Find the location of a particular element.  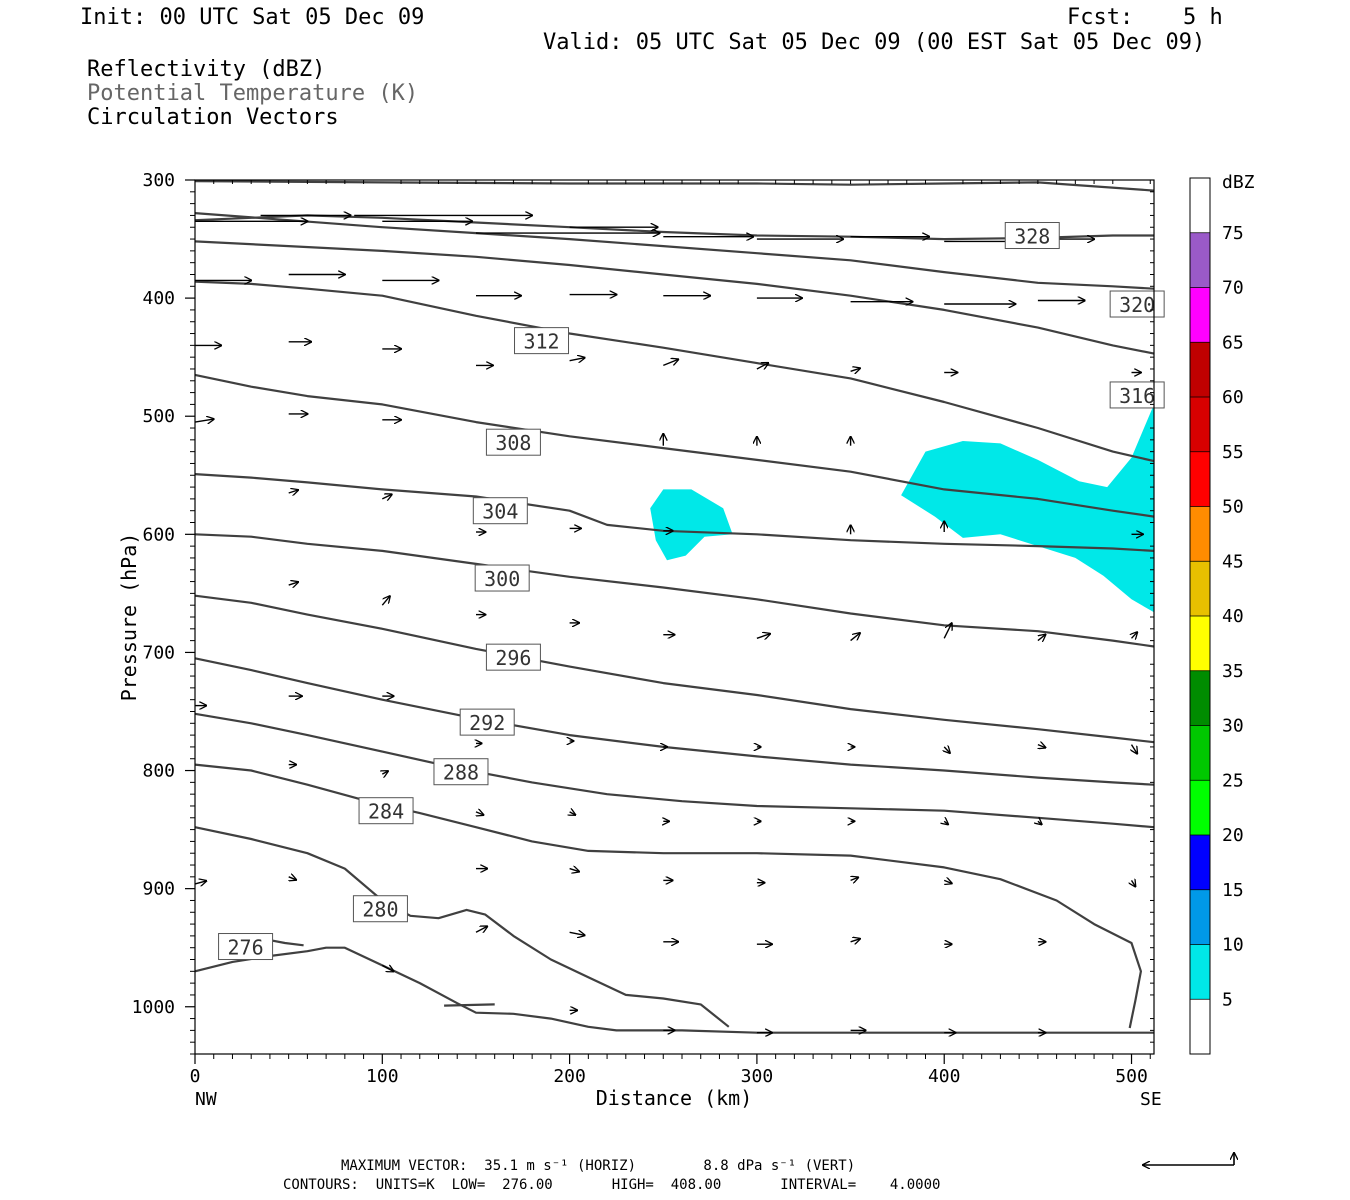

colorbar-label: 55 is located at coordinates (1233, 452).